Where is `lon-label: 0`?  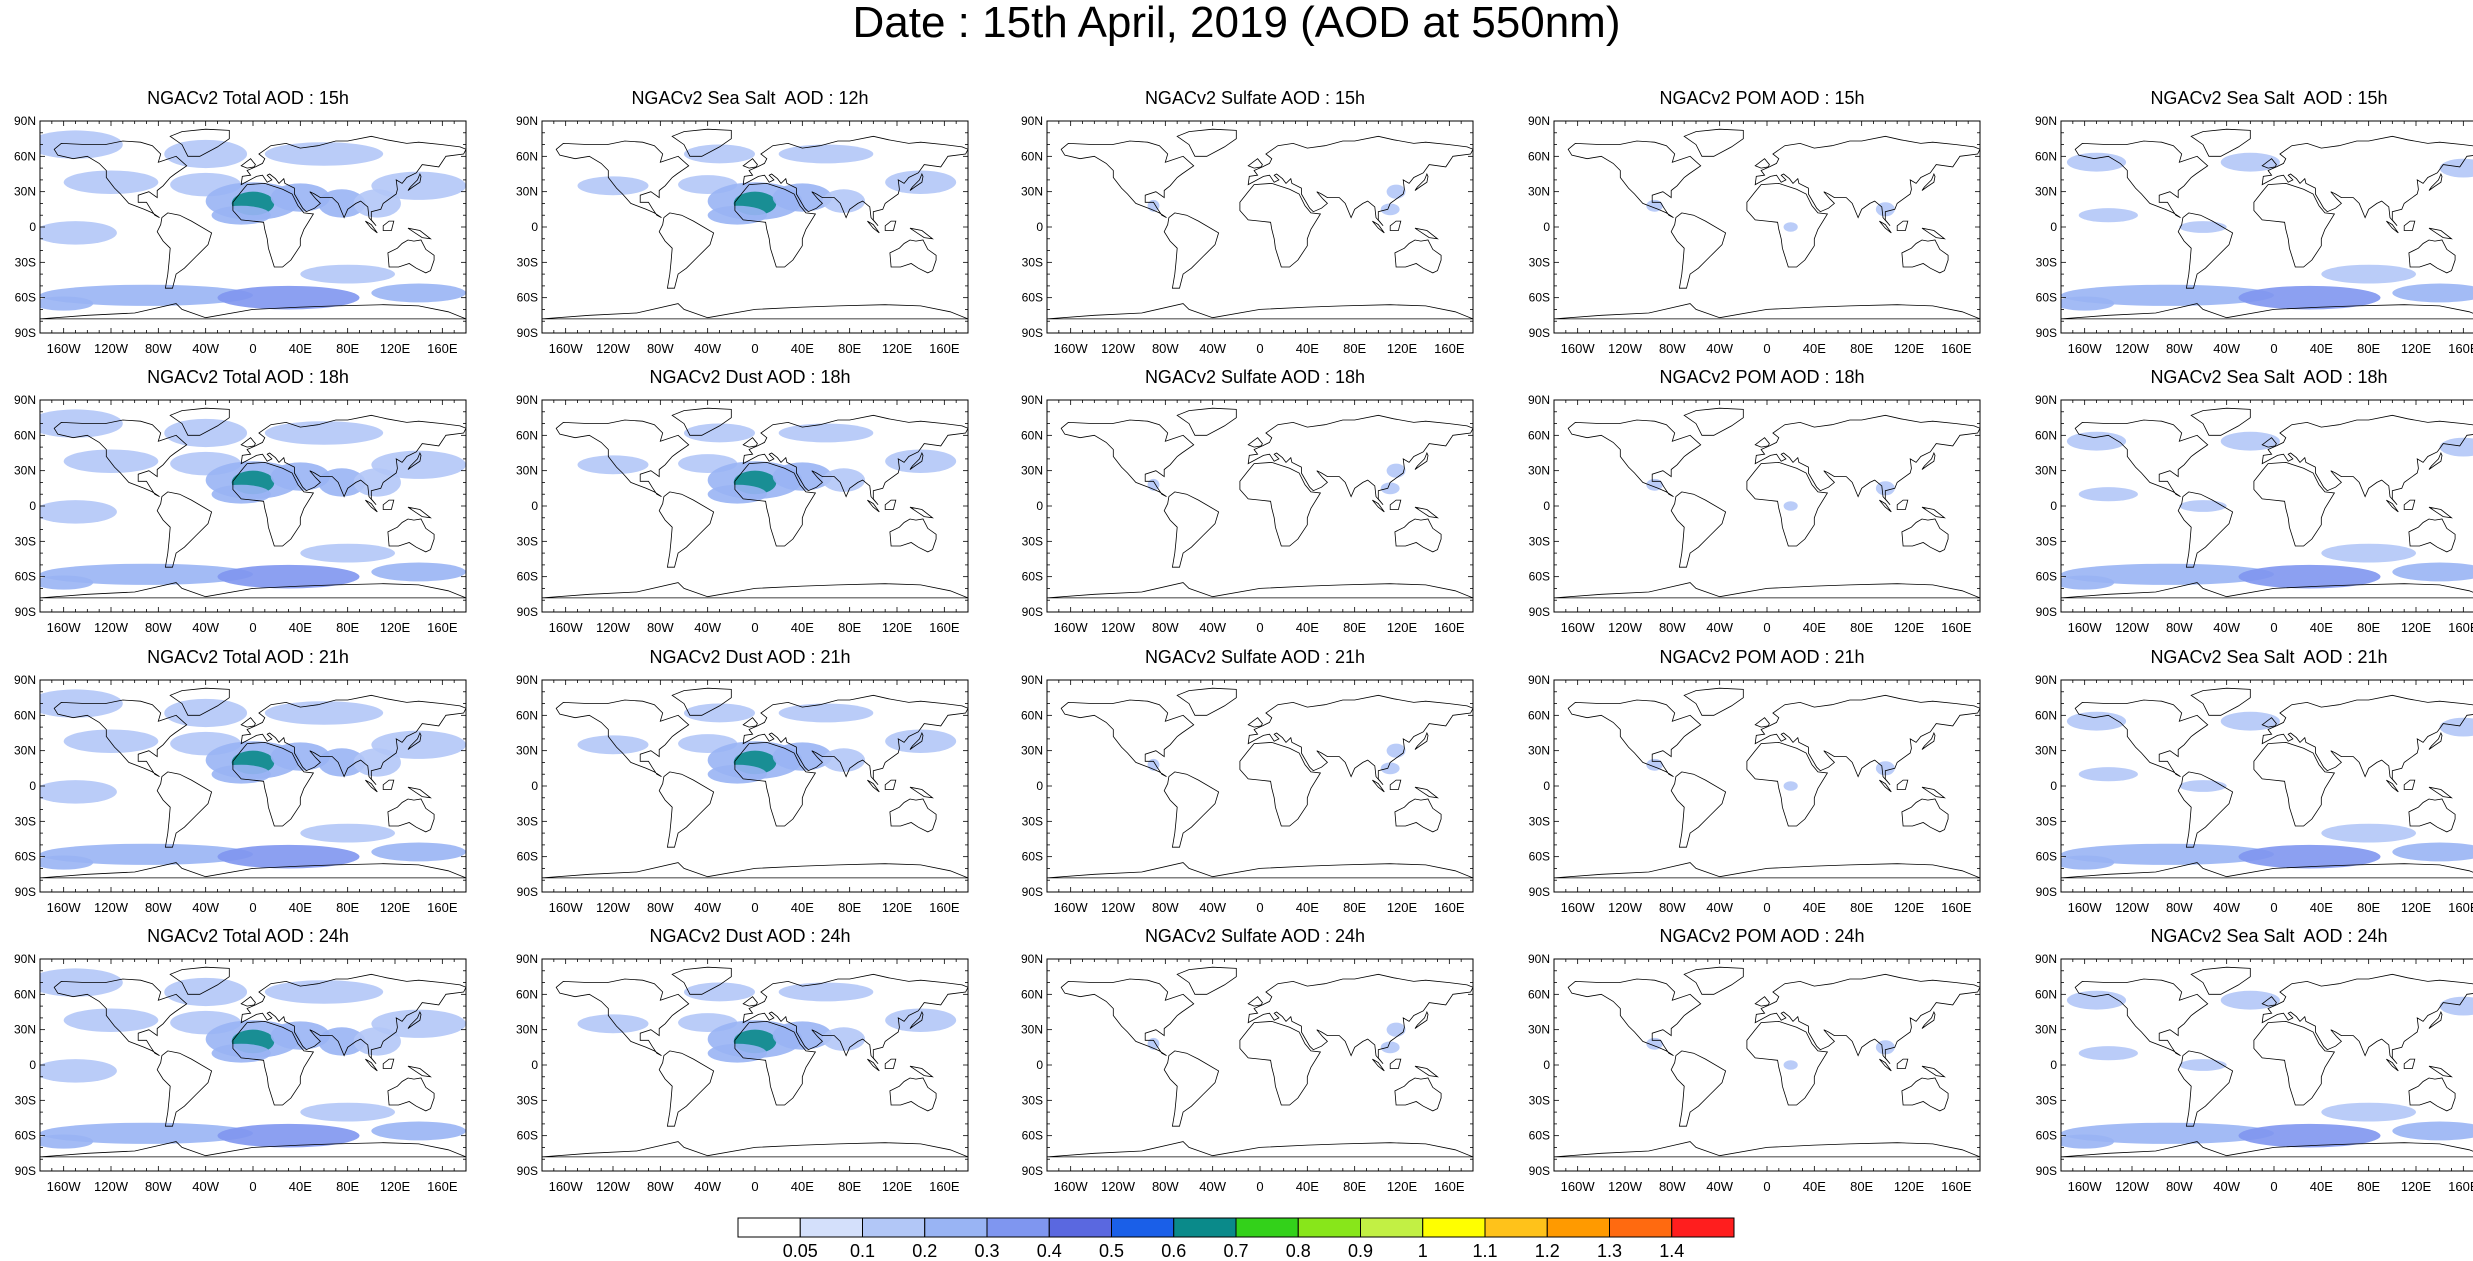 lon-label: 0 is located at coordinates (1259, 1186).